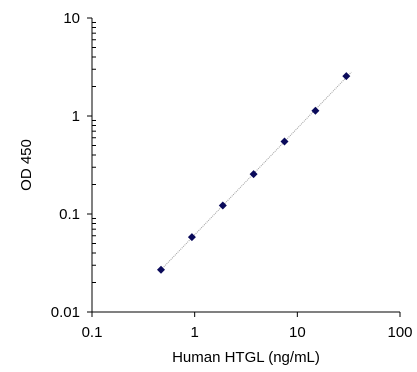  What do you see at coordinates (92, 332) in the screenshot?
I see `x-tick-label: 0.1` at bounding box center [92, 332].